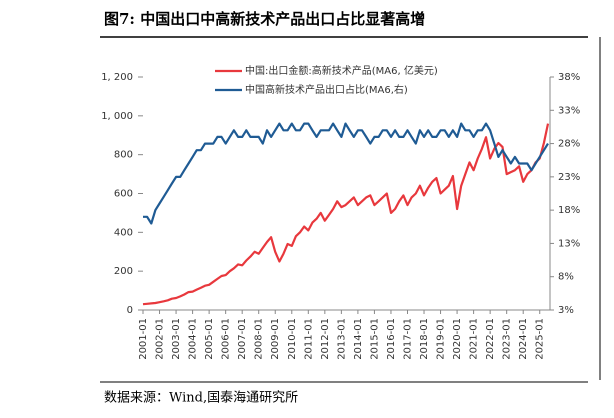  I want to click on x-tick-label: 2001-01, so click(143, 339).